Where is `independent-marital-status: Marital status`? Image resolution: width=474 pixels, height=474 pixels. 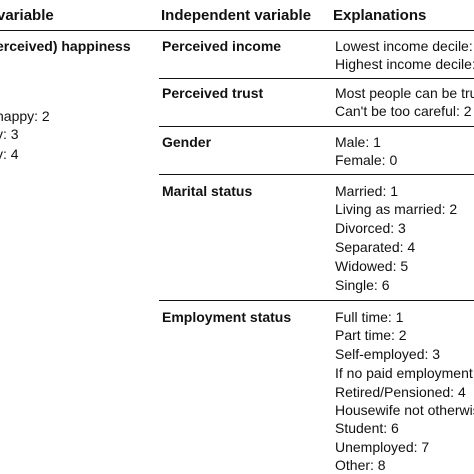
independent-marital-status: Marital status is located at coordinates (207, 191).